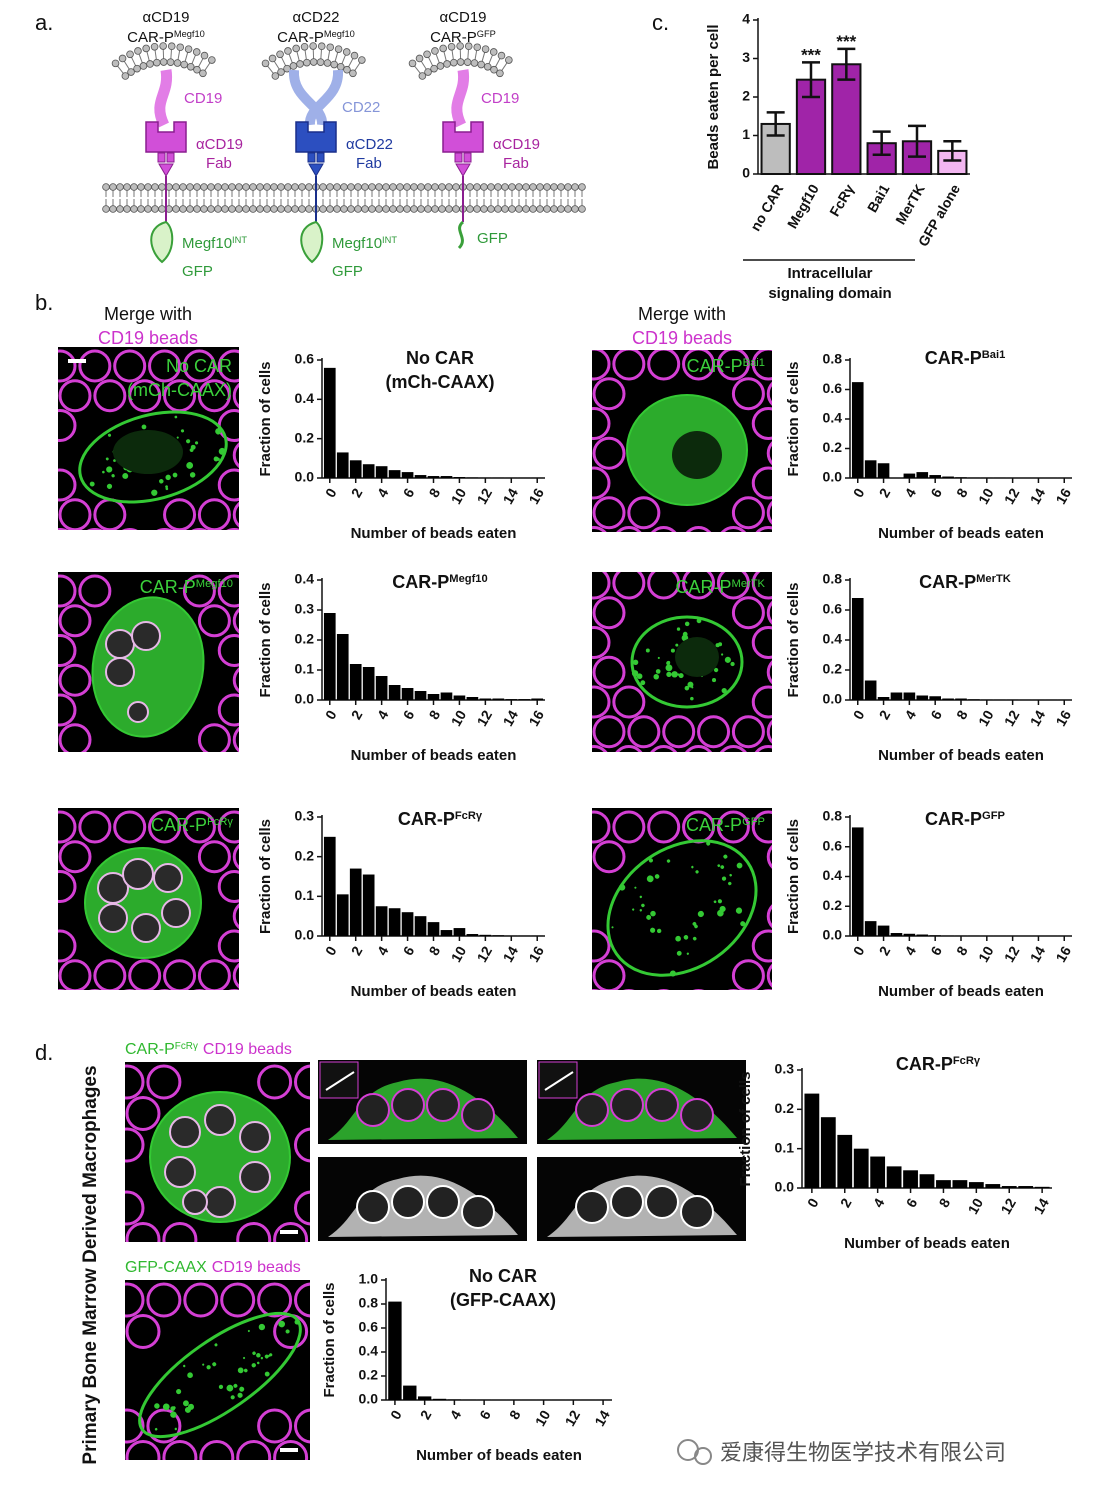 The width and height of the screenshot is (1106, 1500). What do you see at coordinates (369, 163) in the screenshot?
I see `fab-label: Fab` at bounding box center [369, 163].